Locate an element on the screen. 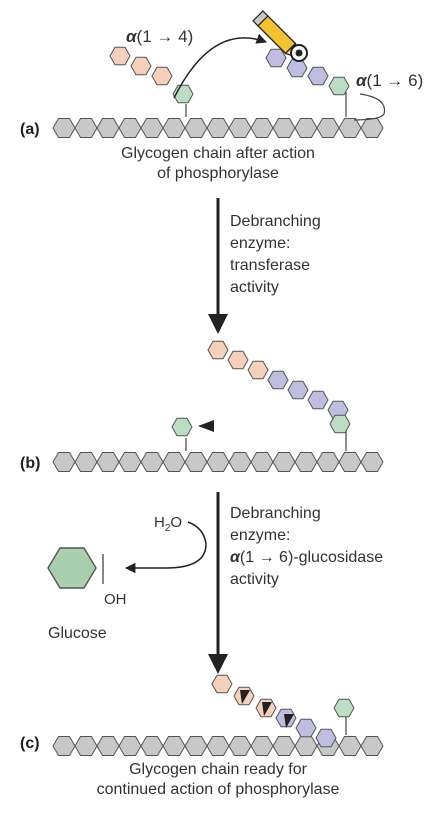 This screenshot has height=816, width=448. panel-a-label: (a) is located at coordinates (30, 129).